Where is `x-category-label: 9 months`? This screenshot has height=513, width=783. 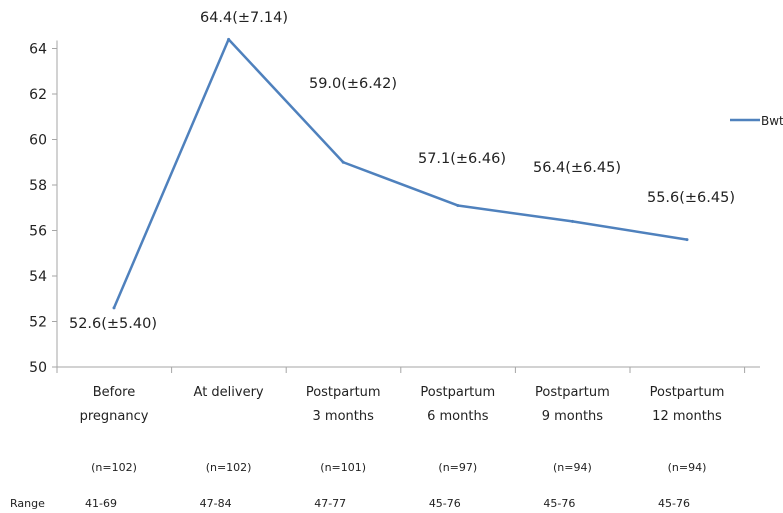
x-category-label: 9 months is located at coordinates (573, 416).